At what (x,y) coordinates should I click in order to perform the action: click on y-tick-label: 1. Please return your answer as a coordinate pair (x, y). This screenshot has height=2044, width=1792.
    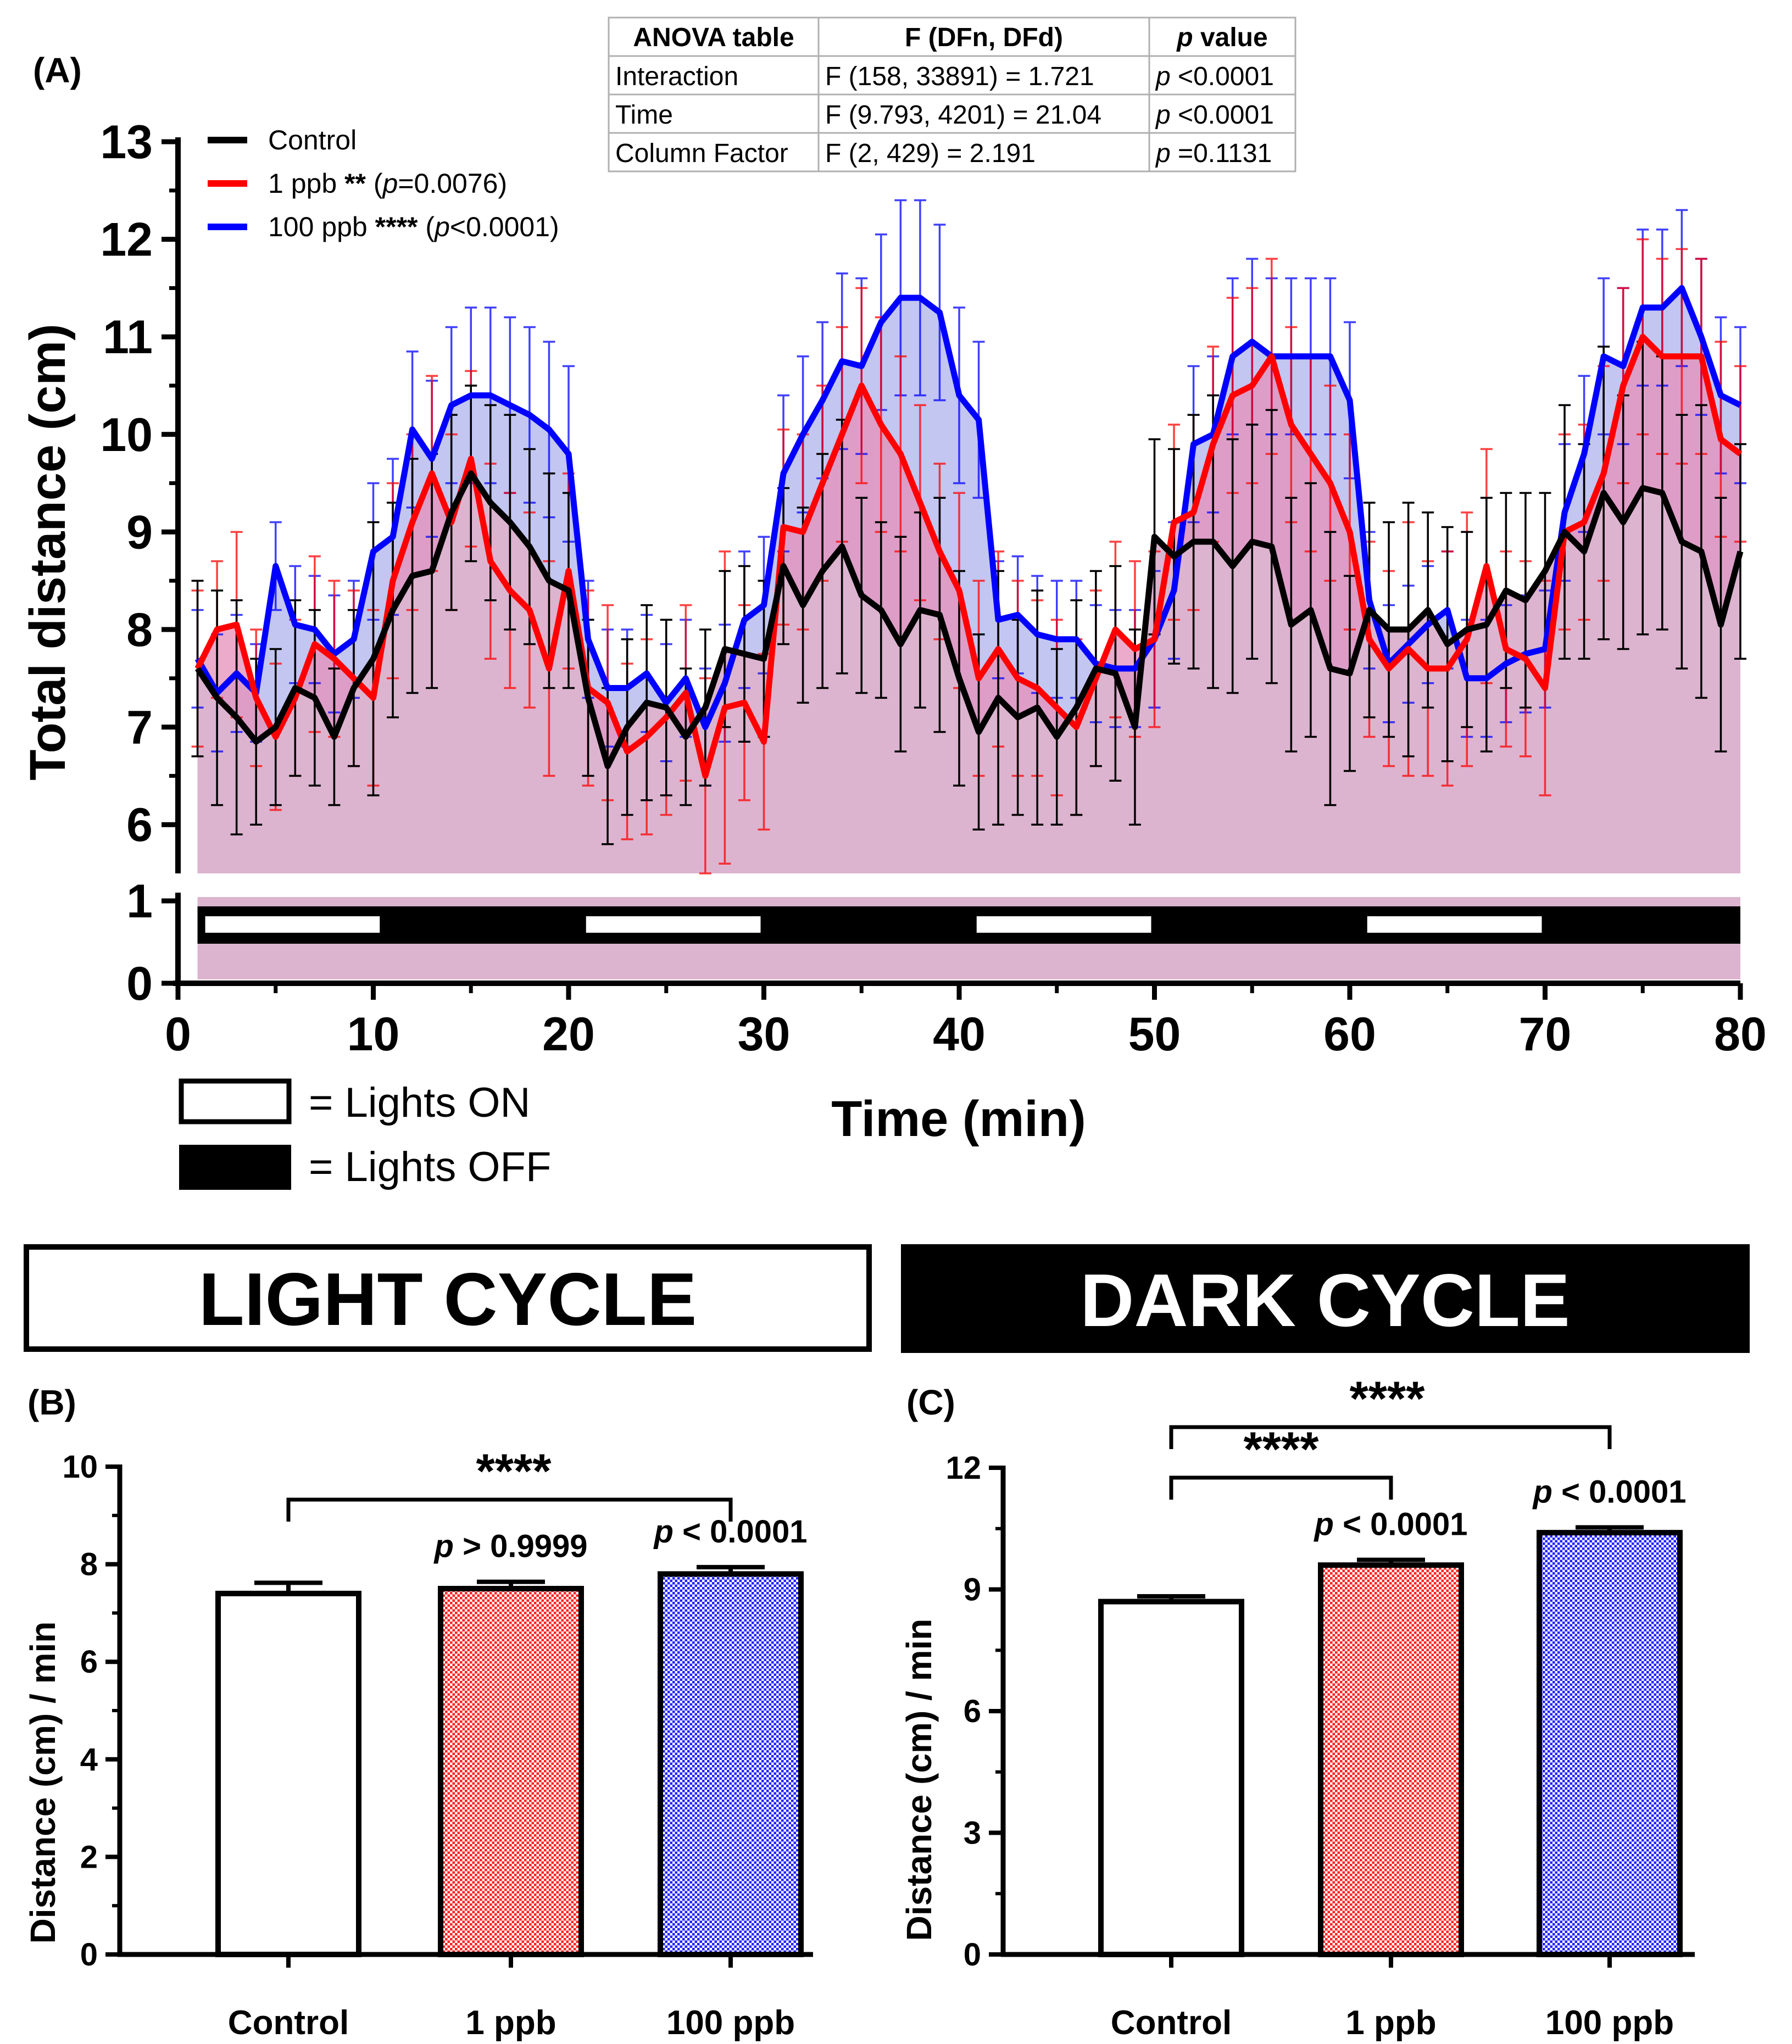
    Looking at the image, I should click on (139, 902).